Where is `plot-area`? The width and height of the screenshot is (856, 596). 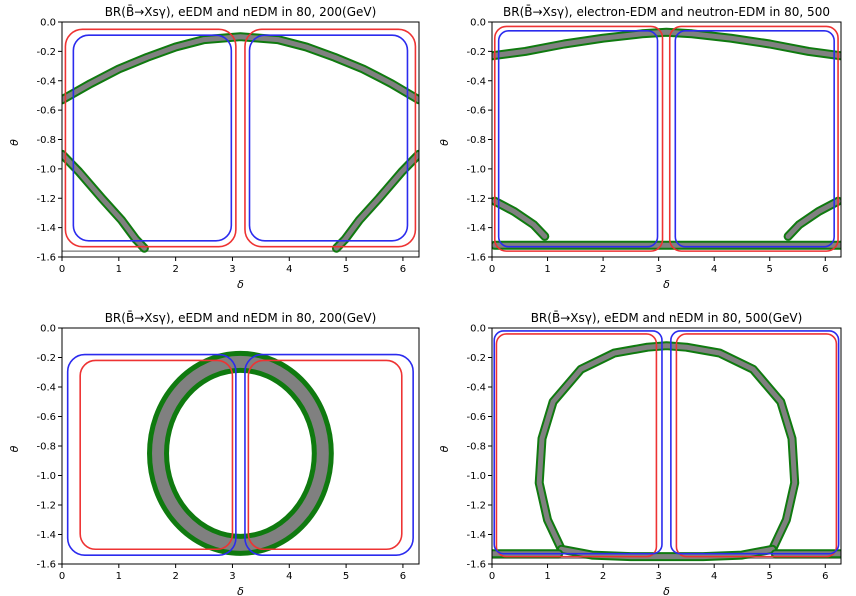 plot-area is located at coordinates (240, 453).